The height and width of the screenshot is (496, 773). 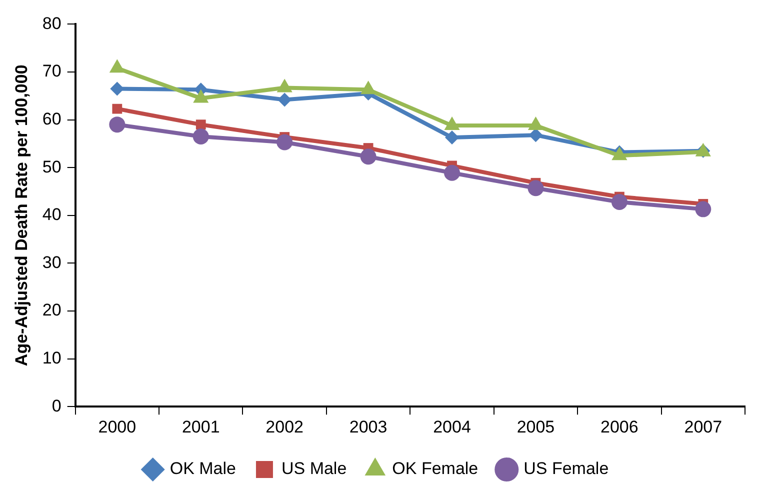 What do you see at coordinates (201, 426) in the screenshot?
I see `x-tick-label: 2001` at bounding box center [201, 426].